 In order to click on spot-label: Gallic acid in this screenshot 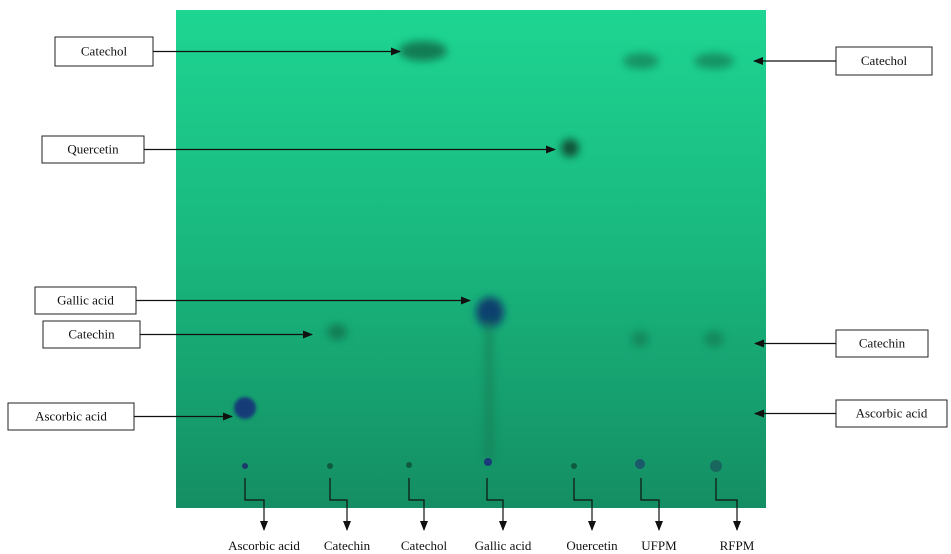, I will do `click(85, 299)`.